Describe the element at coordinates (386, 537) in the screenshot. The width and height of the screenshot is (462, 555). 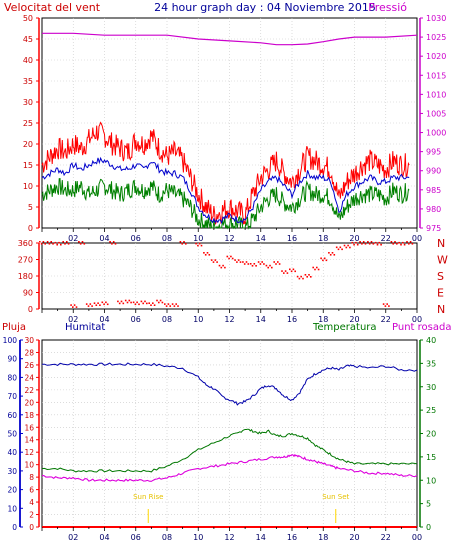
I see `climate-x-tick-label: 22` at that location.